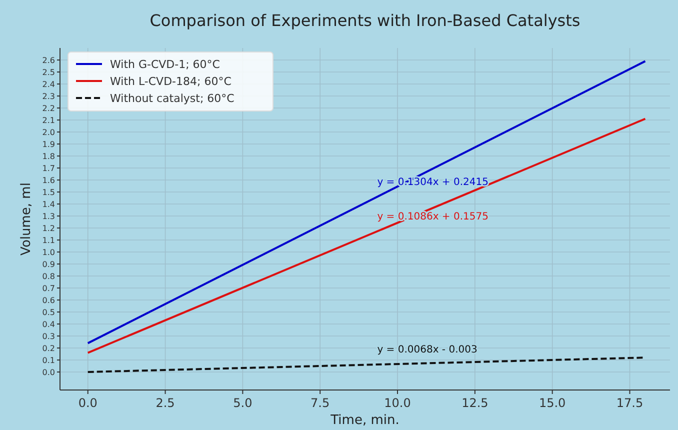  I want to click on y-tick-label: 0.9, so click(48, 264).